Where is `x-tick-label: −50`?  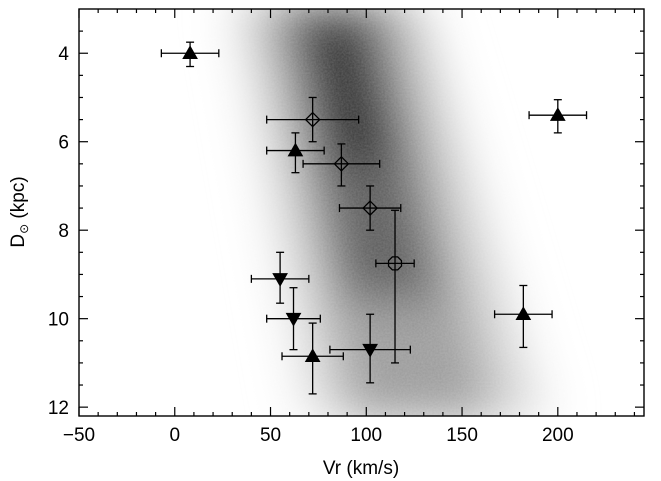 x-tick-label: −50 is located at coordinates (79, 435).